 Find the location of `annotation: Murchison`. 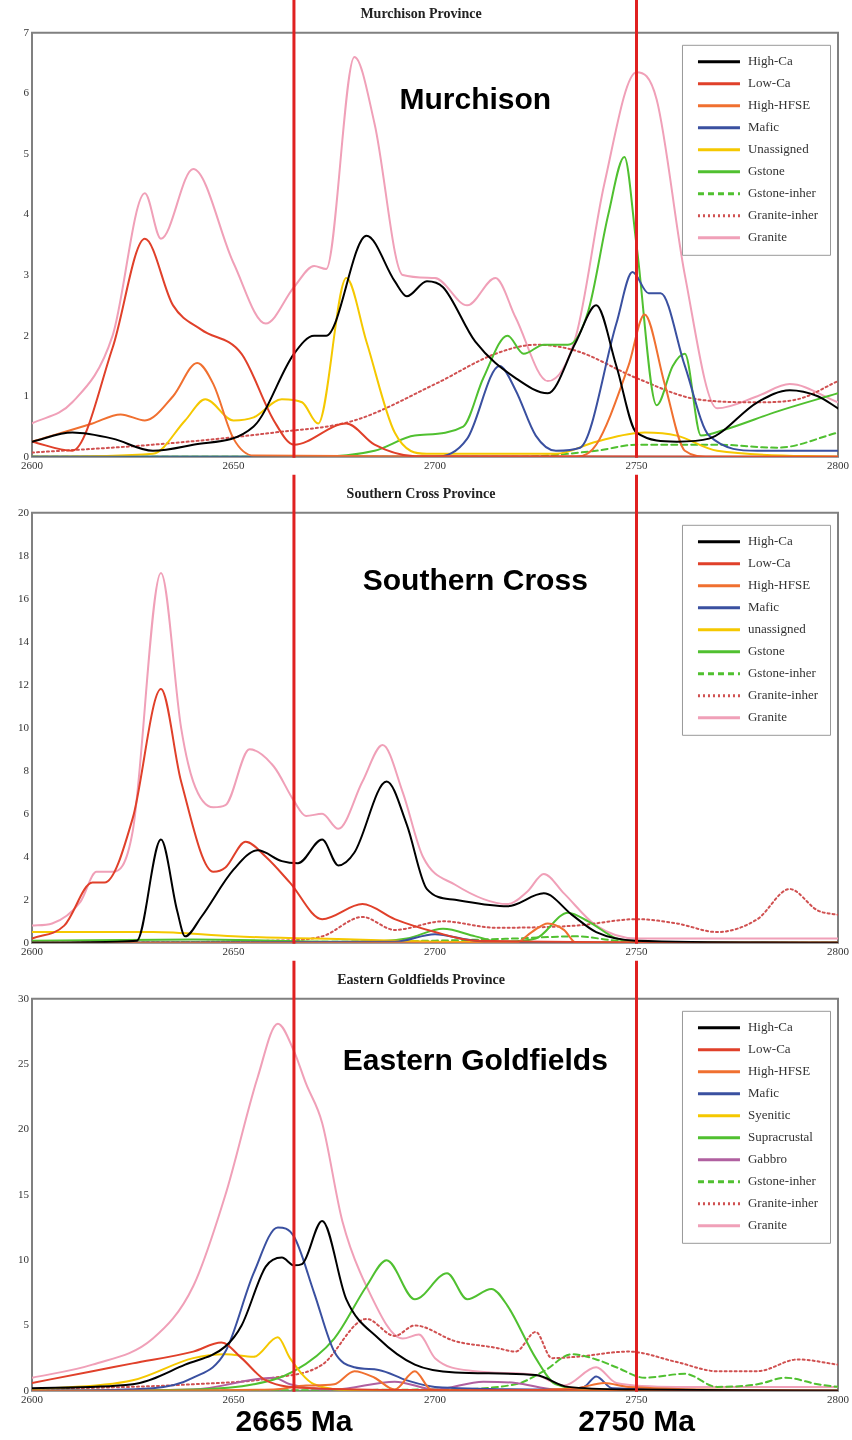

annotation: Murchison is located at coordinates (475, 98).